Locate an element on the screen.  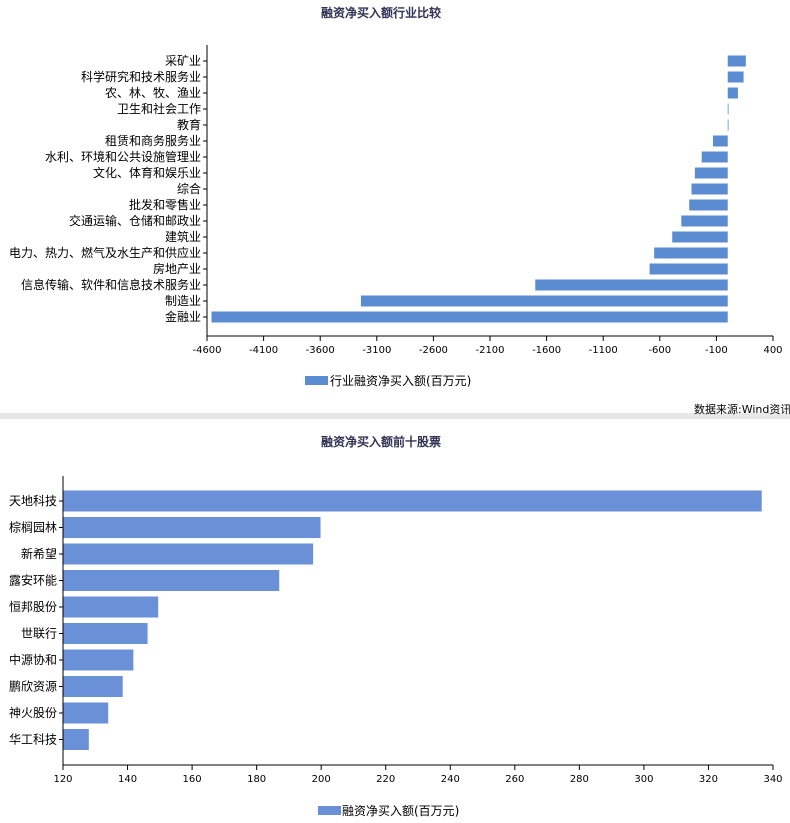
x-tick-label: 400 is located at coordinates (772, 350).